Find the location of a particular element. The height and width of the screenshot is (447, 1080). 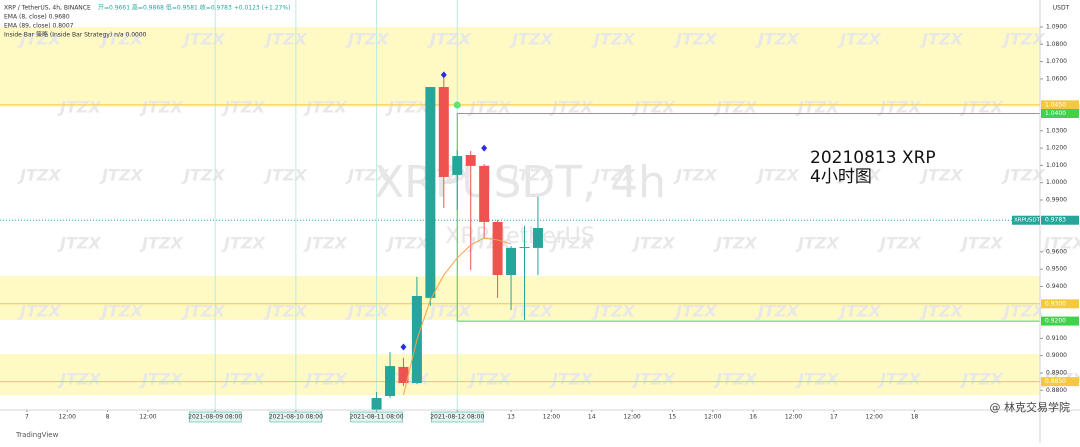

price-tag-label: 0.8850 is located at coordinates (1055, 381).